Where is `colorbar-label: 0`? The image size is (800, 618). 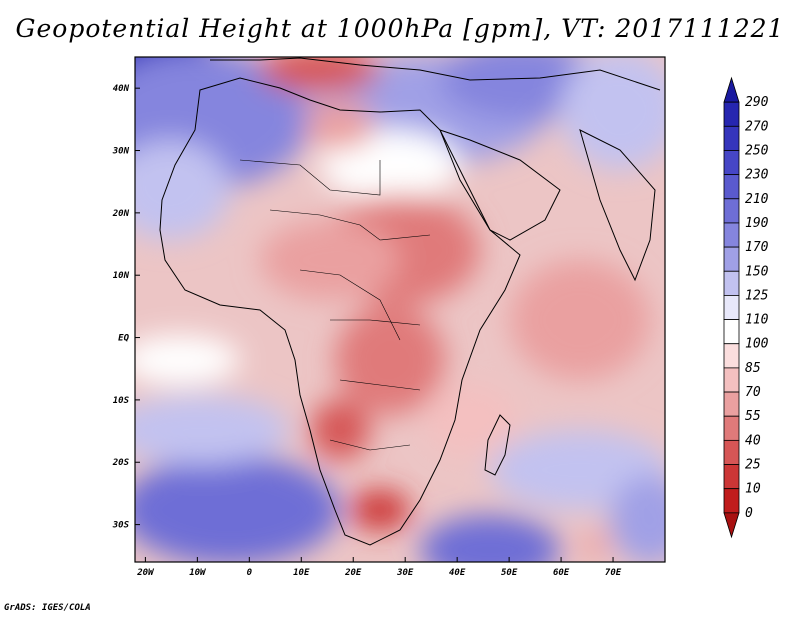
colorbar-label: 0 is located at coordinates (749, 513).